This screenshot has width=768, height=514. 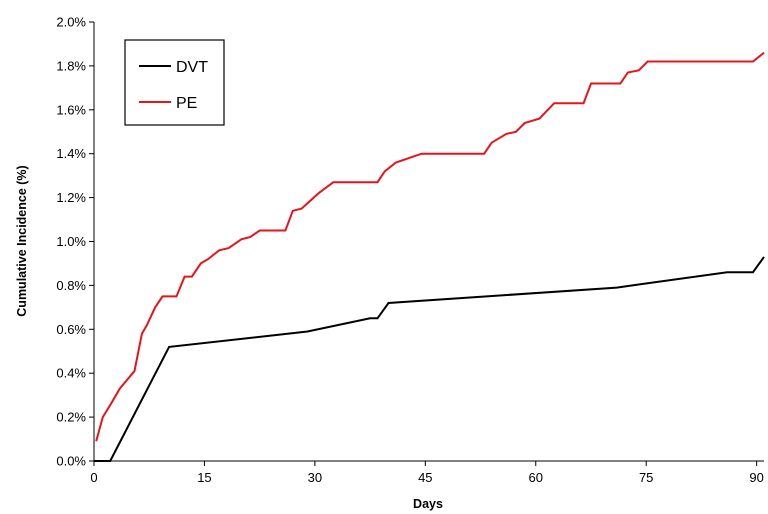 What do you see at coordinates (71, 65) in the screenshot?
I see `y-tick-label: 1.8%` at bounding box center [71, 65].